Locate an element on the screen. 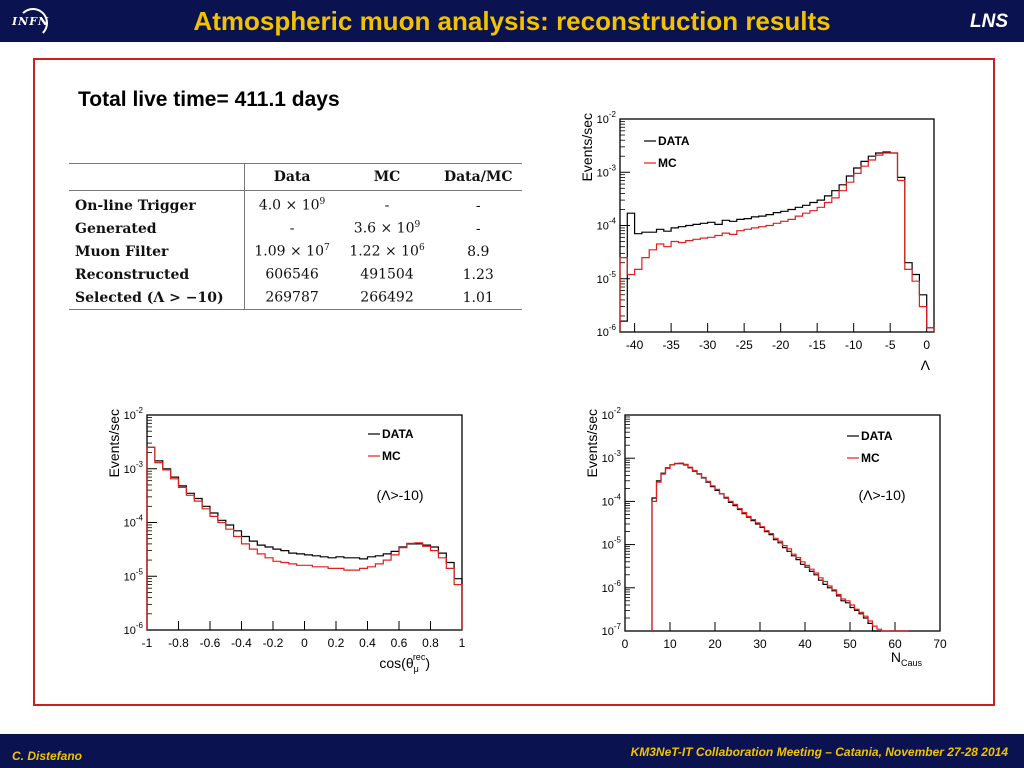 The height and width of the screenshot is (768, 1024). x-tick-label: -40 is located at coordinates (635, 345).